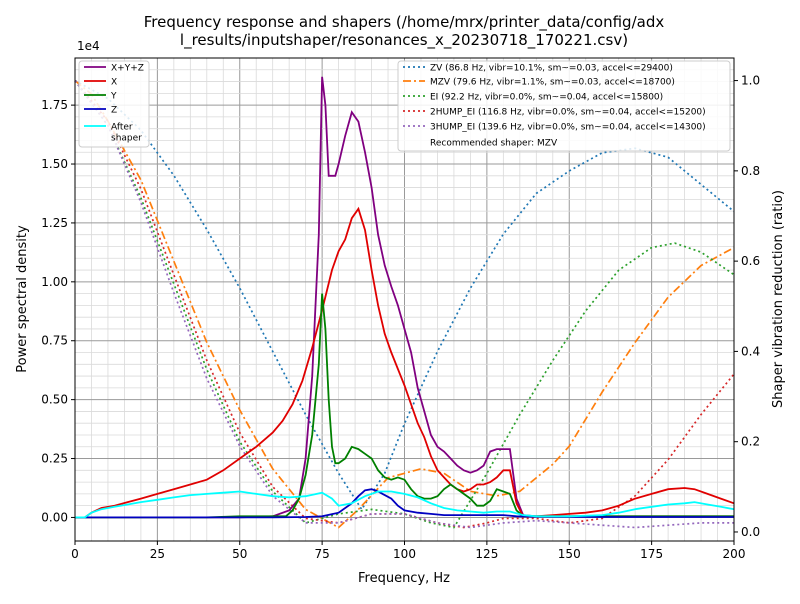 This screenshot has height=604, width=800. Describe the element at coordinates (404, 578) in the screenshot. I see `x-axis-label: Frequency, Hz` at that location.